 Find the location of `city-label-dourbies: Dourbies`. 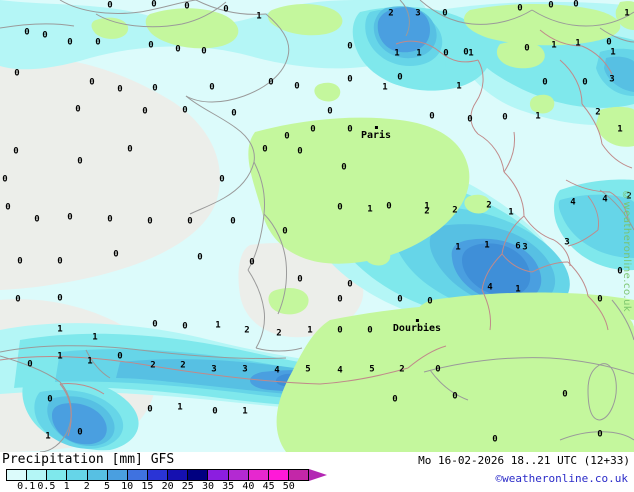

city-label-dourbies: Dourbies is located at coordinates (417, 326).